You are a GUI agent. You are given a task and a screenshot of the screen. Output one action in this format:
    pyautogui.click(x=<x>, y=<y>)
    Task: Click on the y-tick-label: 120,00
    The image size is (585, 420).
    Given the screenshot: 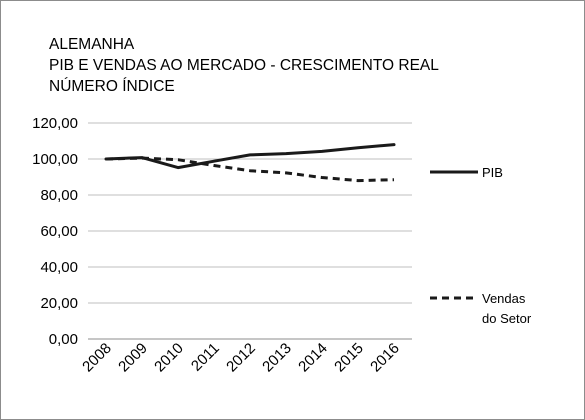 What is the action you would take?
    pyautogui.click(x=55, y=123)
    